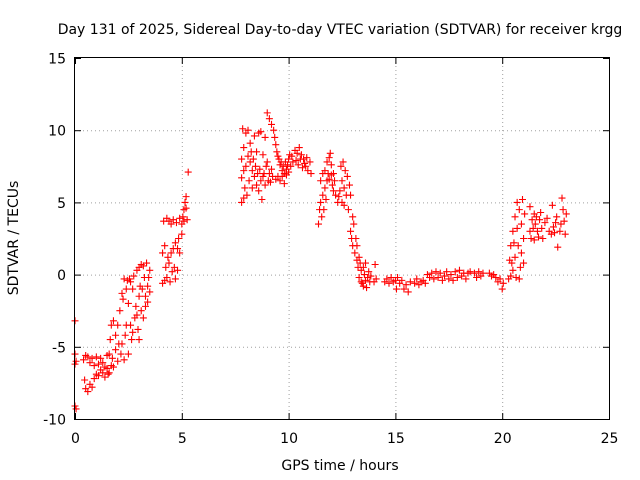 This screenshot has width=640, height=480. I want to click on x-tick-label: 10, so click(289, 439).